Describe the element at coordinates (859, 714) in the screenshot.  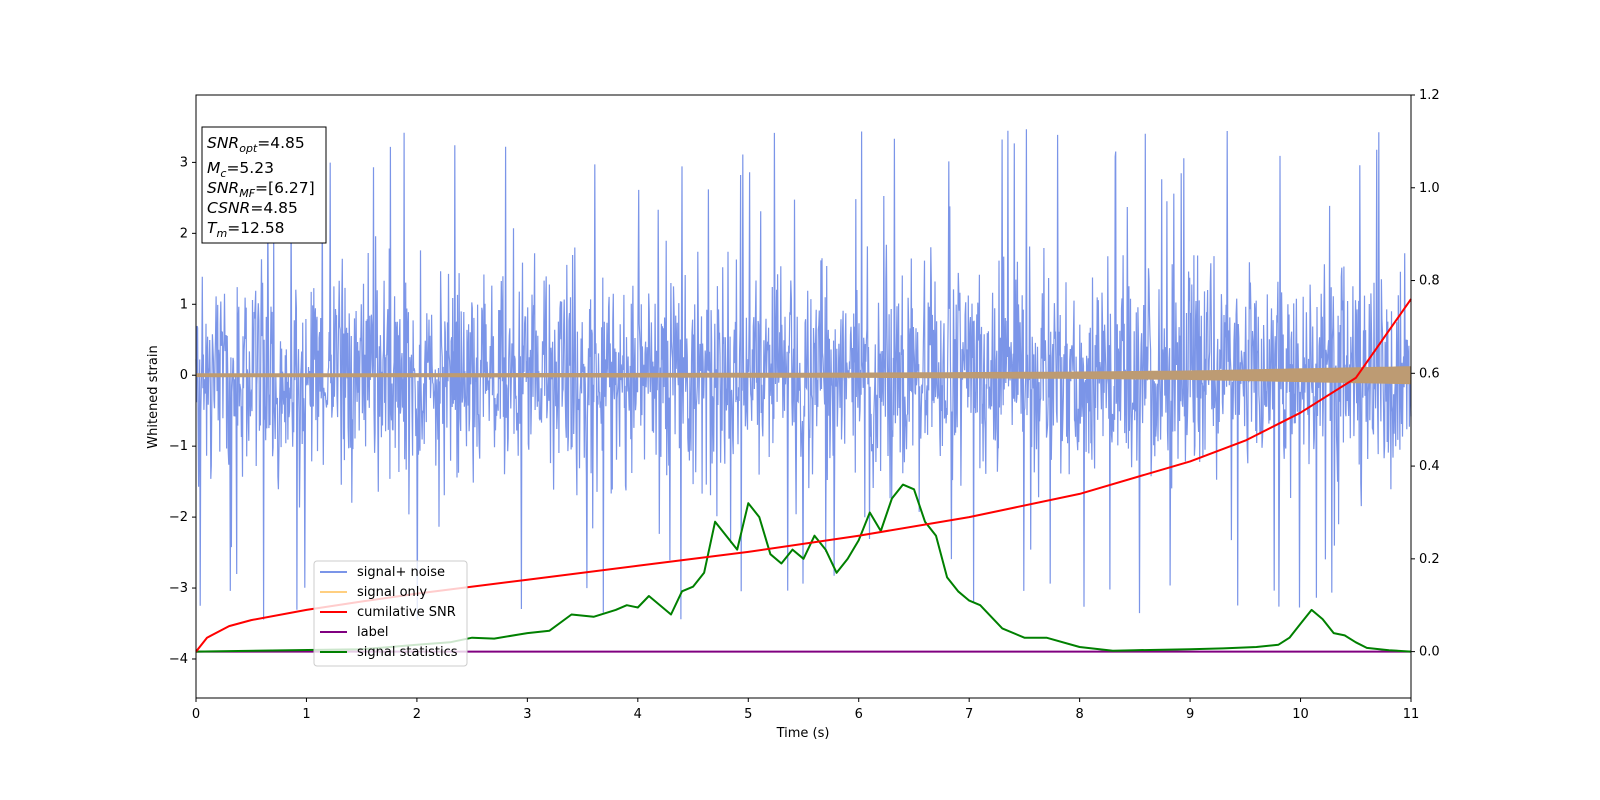
I see `x-tick-label: 6` at that location.